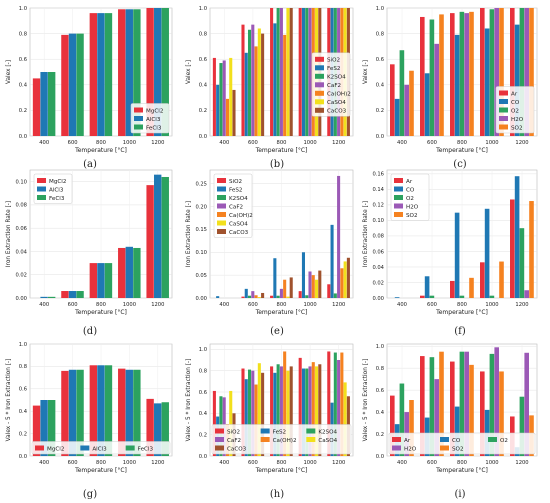 The width and height of the screenshot is (550, 503). Describe the element at coordinates (342, 404) in the screenshot. I see `bar-h-Ca(OH)2-1200` at that location.